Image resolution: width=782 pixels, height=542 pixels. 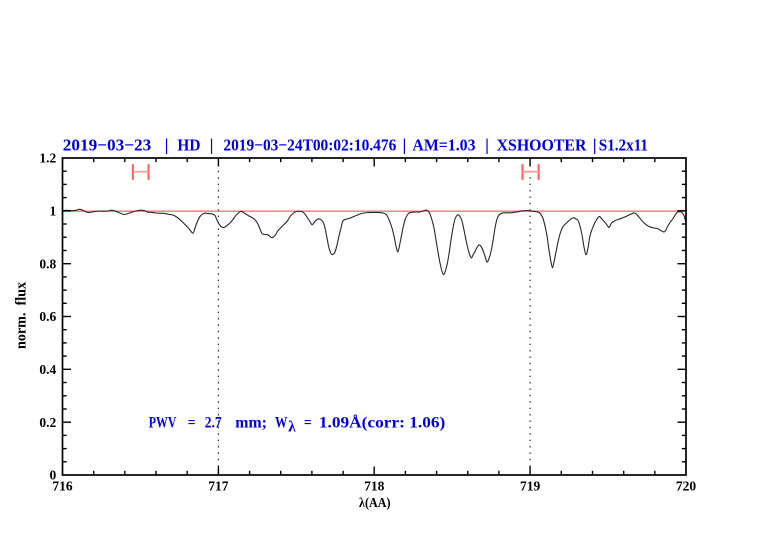 What do you see at coordinates (163, 423) in the screenshot?
I see `svg-text: PWV` at bounding box center [163, 423].